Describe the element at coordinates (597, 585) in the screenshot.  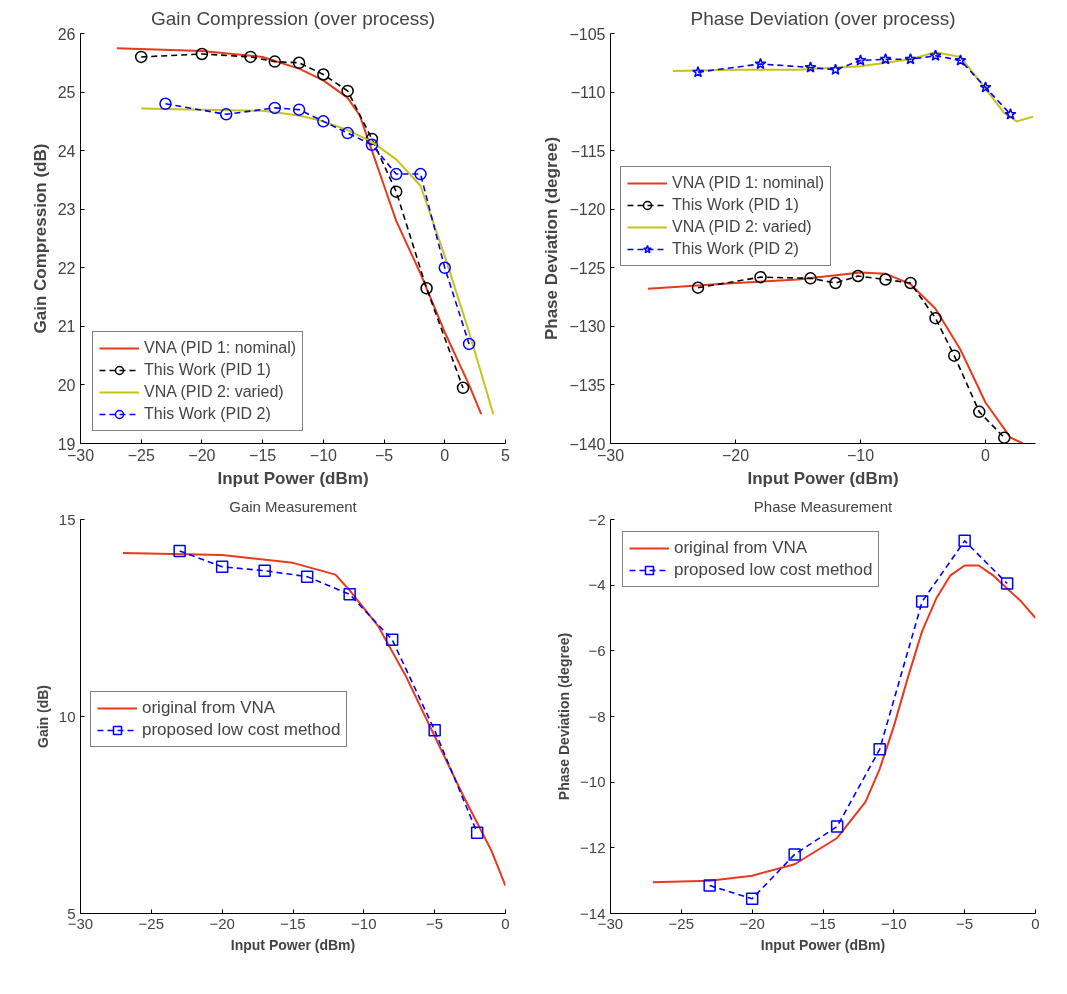
I see `y-tick-label: −4` at that location.